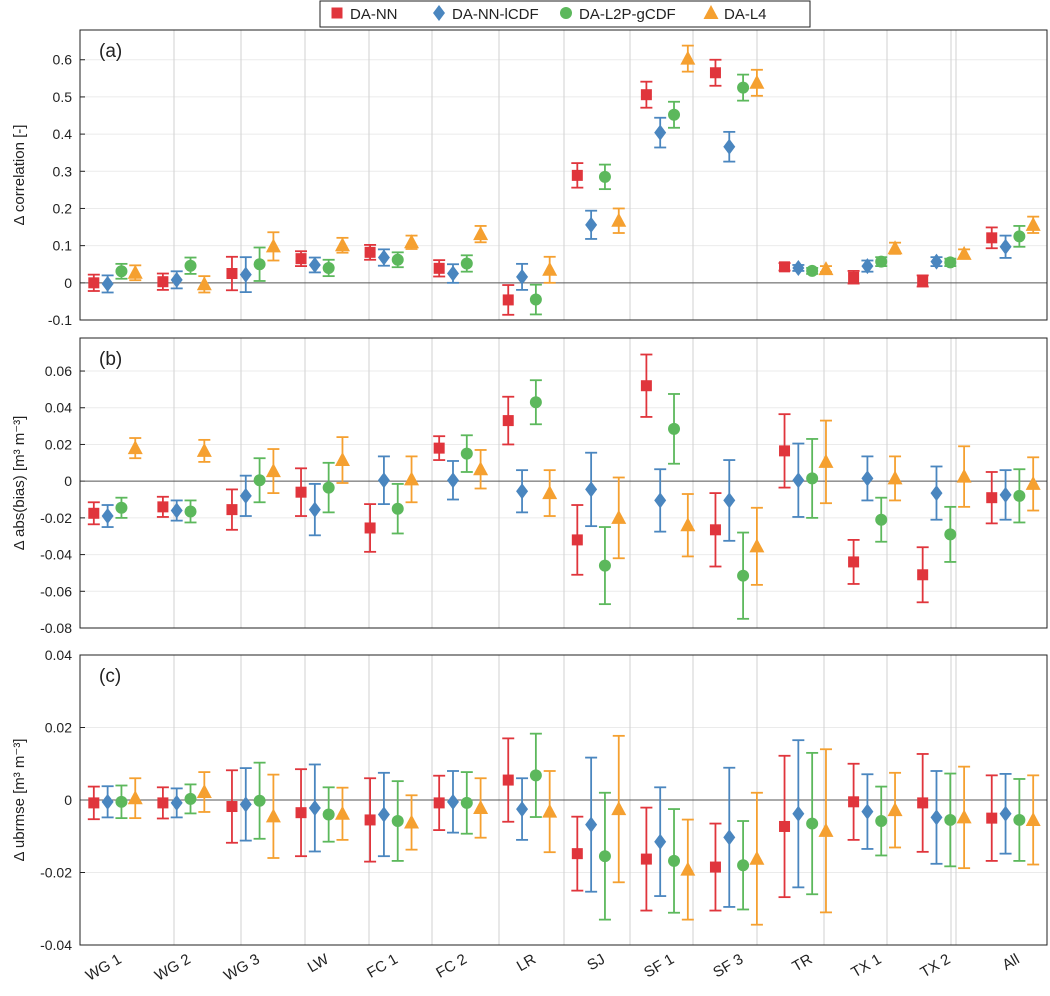  What do you see at coordinates (382, 966) in the screenshot?
I see `category-label: FC 1` at bounding box center [382, 966].